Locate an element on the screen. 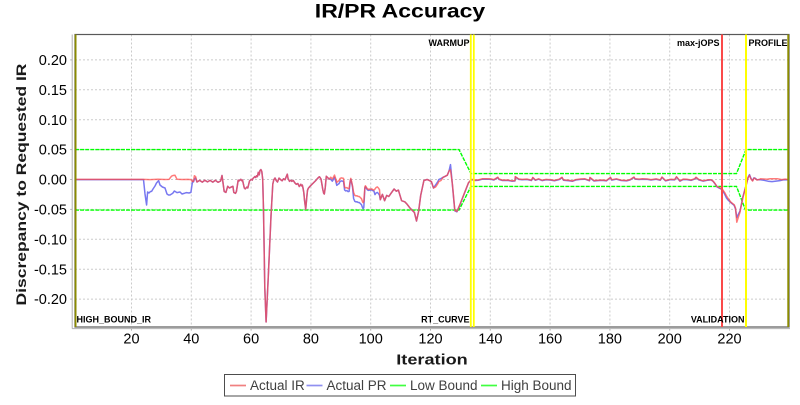 The image size is (800, 405). svg-text: PROFILE is located at coordinates (768, 43).